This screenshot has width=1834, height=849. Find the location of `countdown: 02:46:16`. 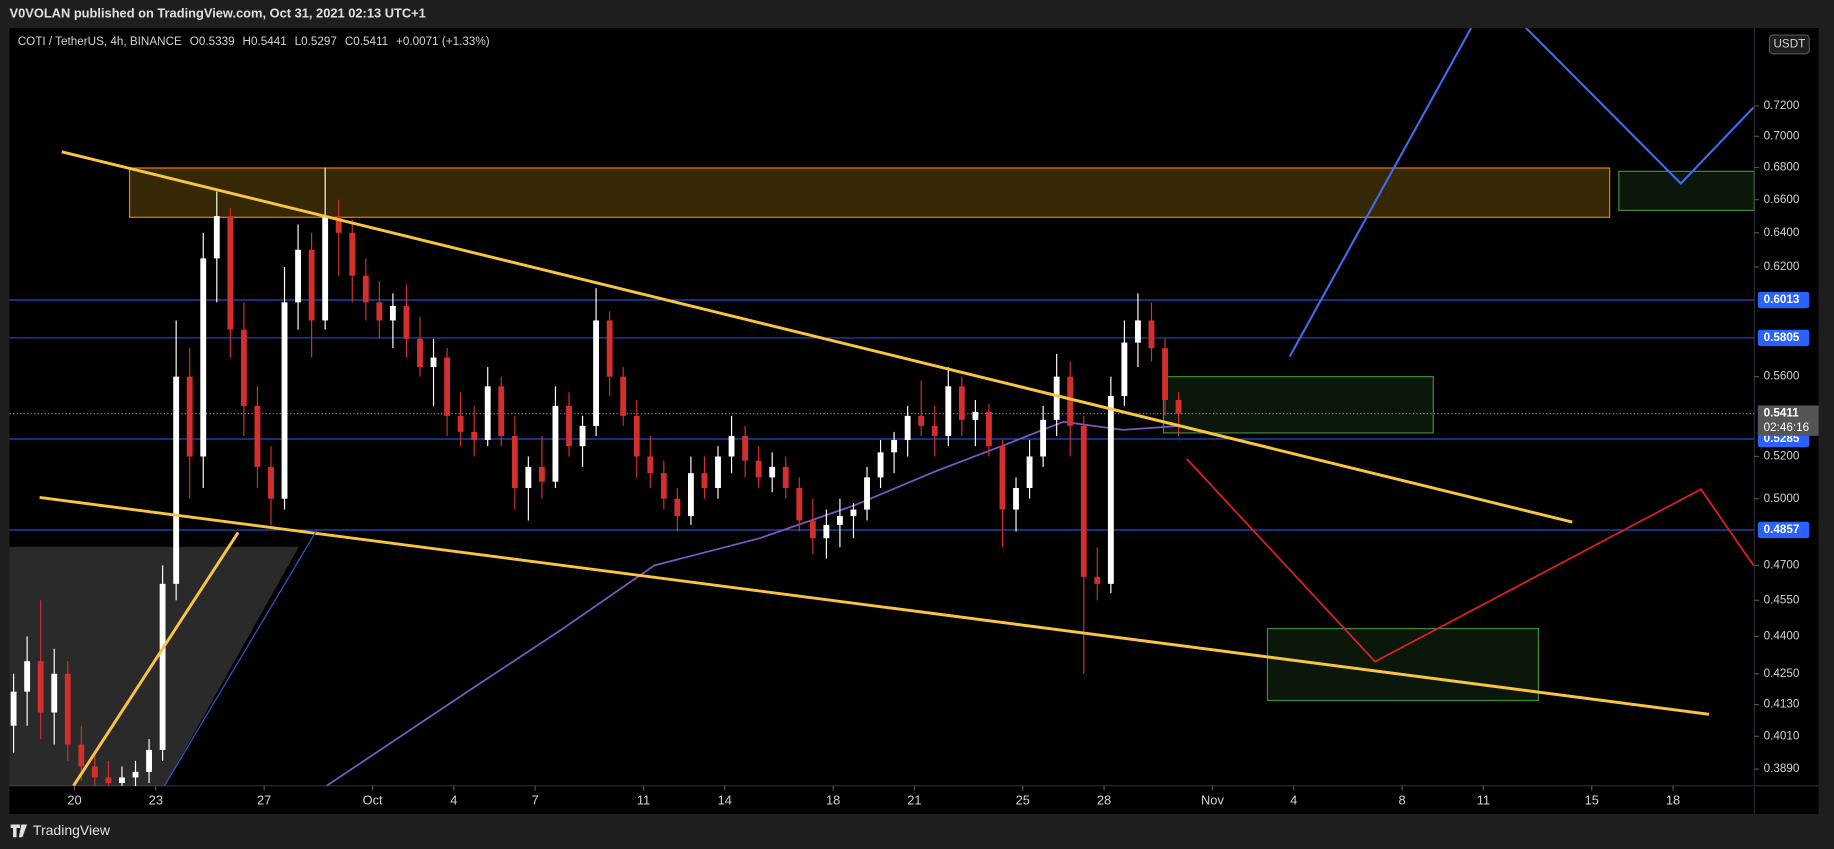

countdown: 02:46:16 is located at coordinates (1787, 427).